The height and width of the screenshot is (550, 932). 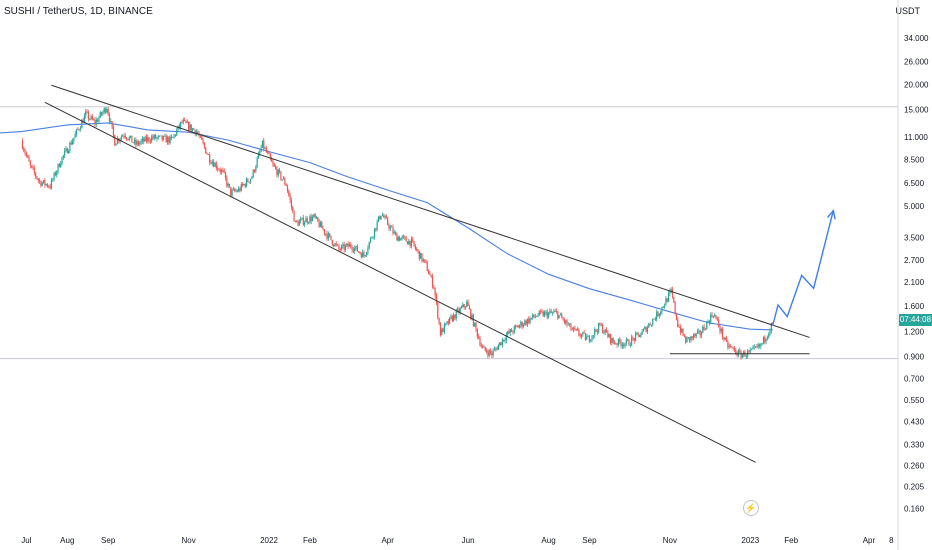 What do you see at coordinates (387, 540) in the screenshot?
I see `time-tick-label: Apr` at bounding box center [387, 540].